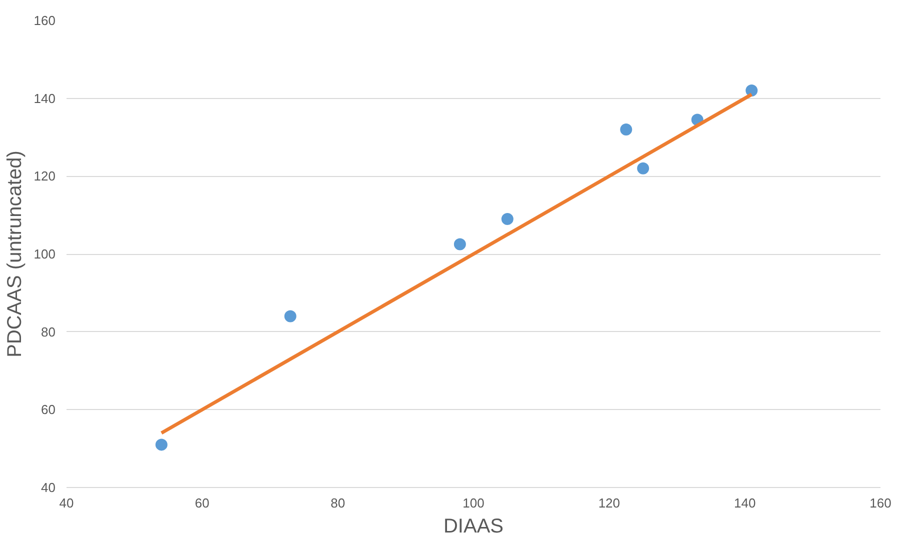 Image resolution: width=918 pixels, height=546 pixels. Describe the element at coordinates (881, 503) in the screenshot. I see `x-tick-label: 160` at that location.